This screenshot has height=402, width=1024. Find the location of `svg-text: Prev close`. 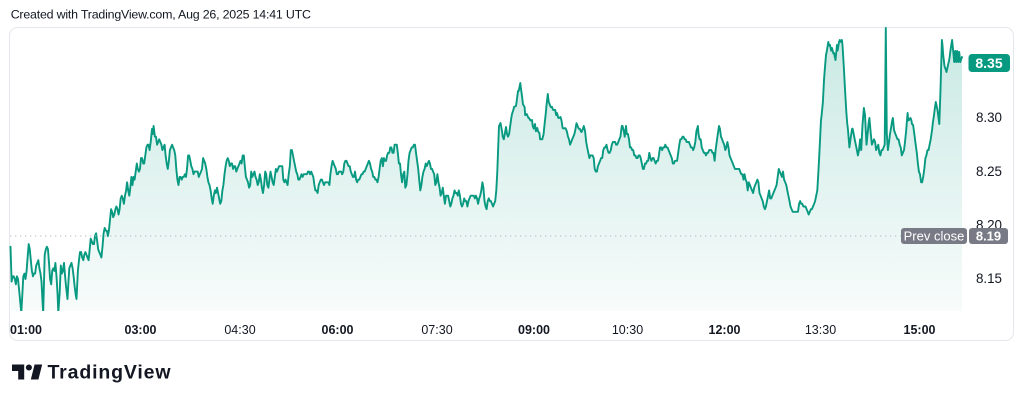

svg-text: Prev close is located at coordinates (934, 236).